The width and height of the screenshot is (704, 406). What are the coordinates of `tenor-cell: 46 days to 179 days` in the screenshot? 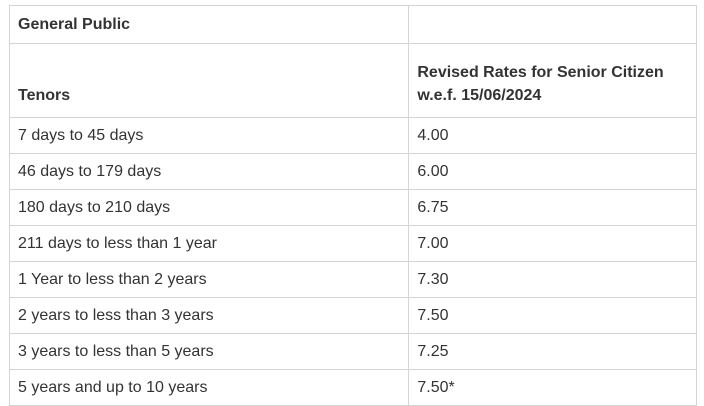 It's located at (209, 171).